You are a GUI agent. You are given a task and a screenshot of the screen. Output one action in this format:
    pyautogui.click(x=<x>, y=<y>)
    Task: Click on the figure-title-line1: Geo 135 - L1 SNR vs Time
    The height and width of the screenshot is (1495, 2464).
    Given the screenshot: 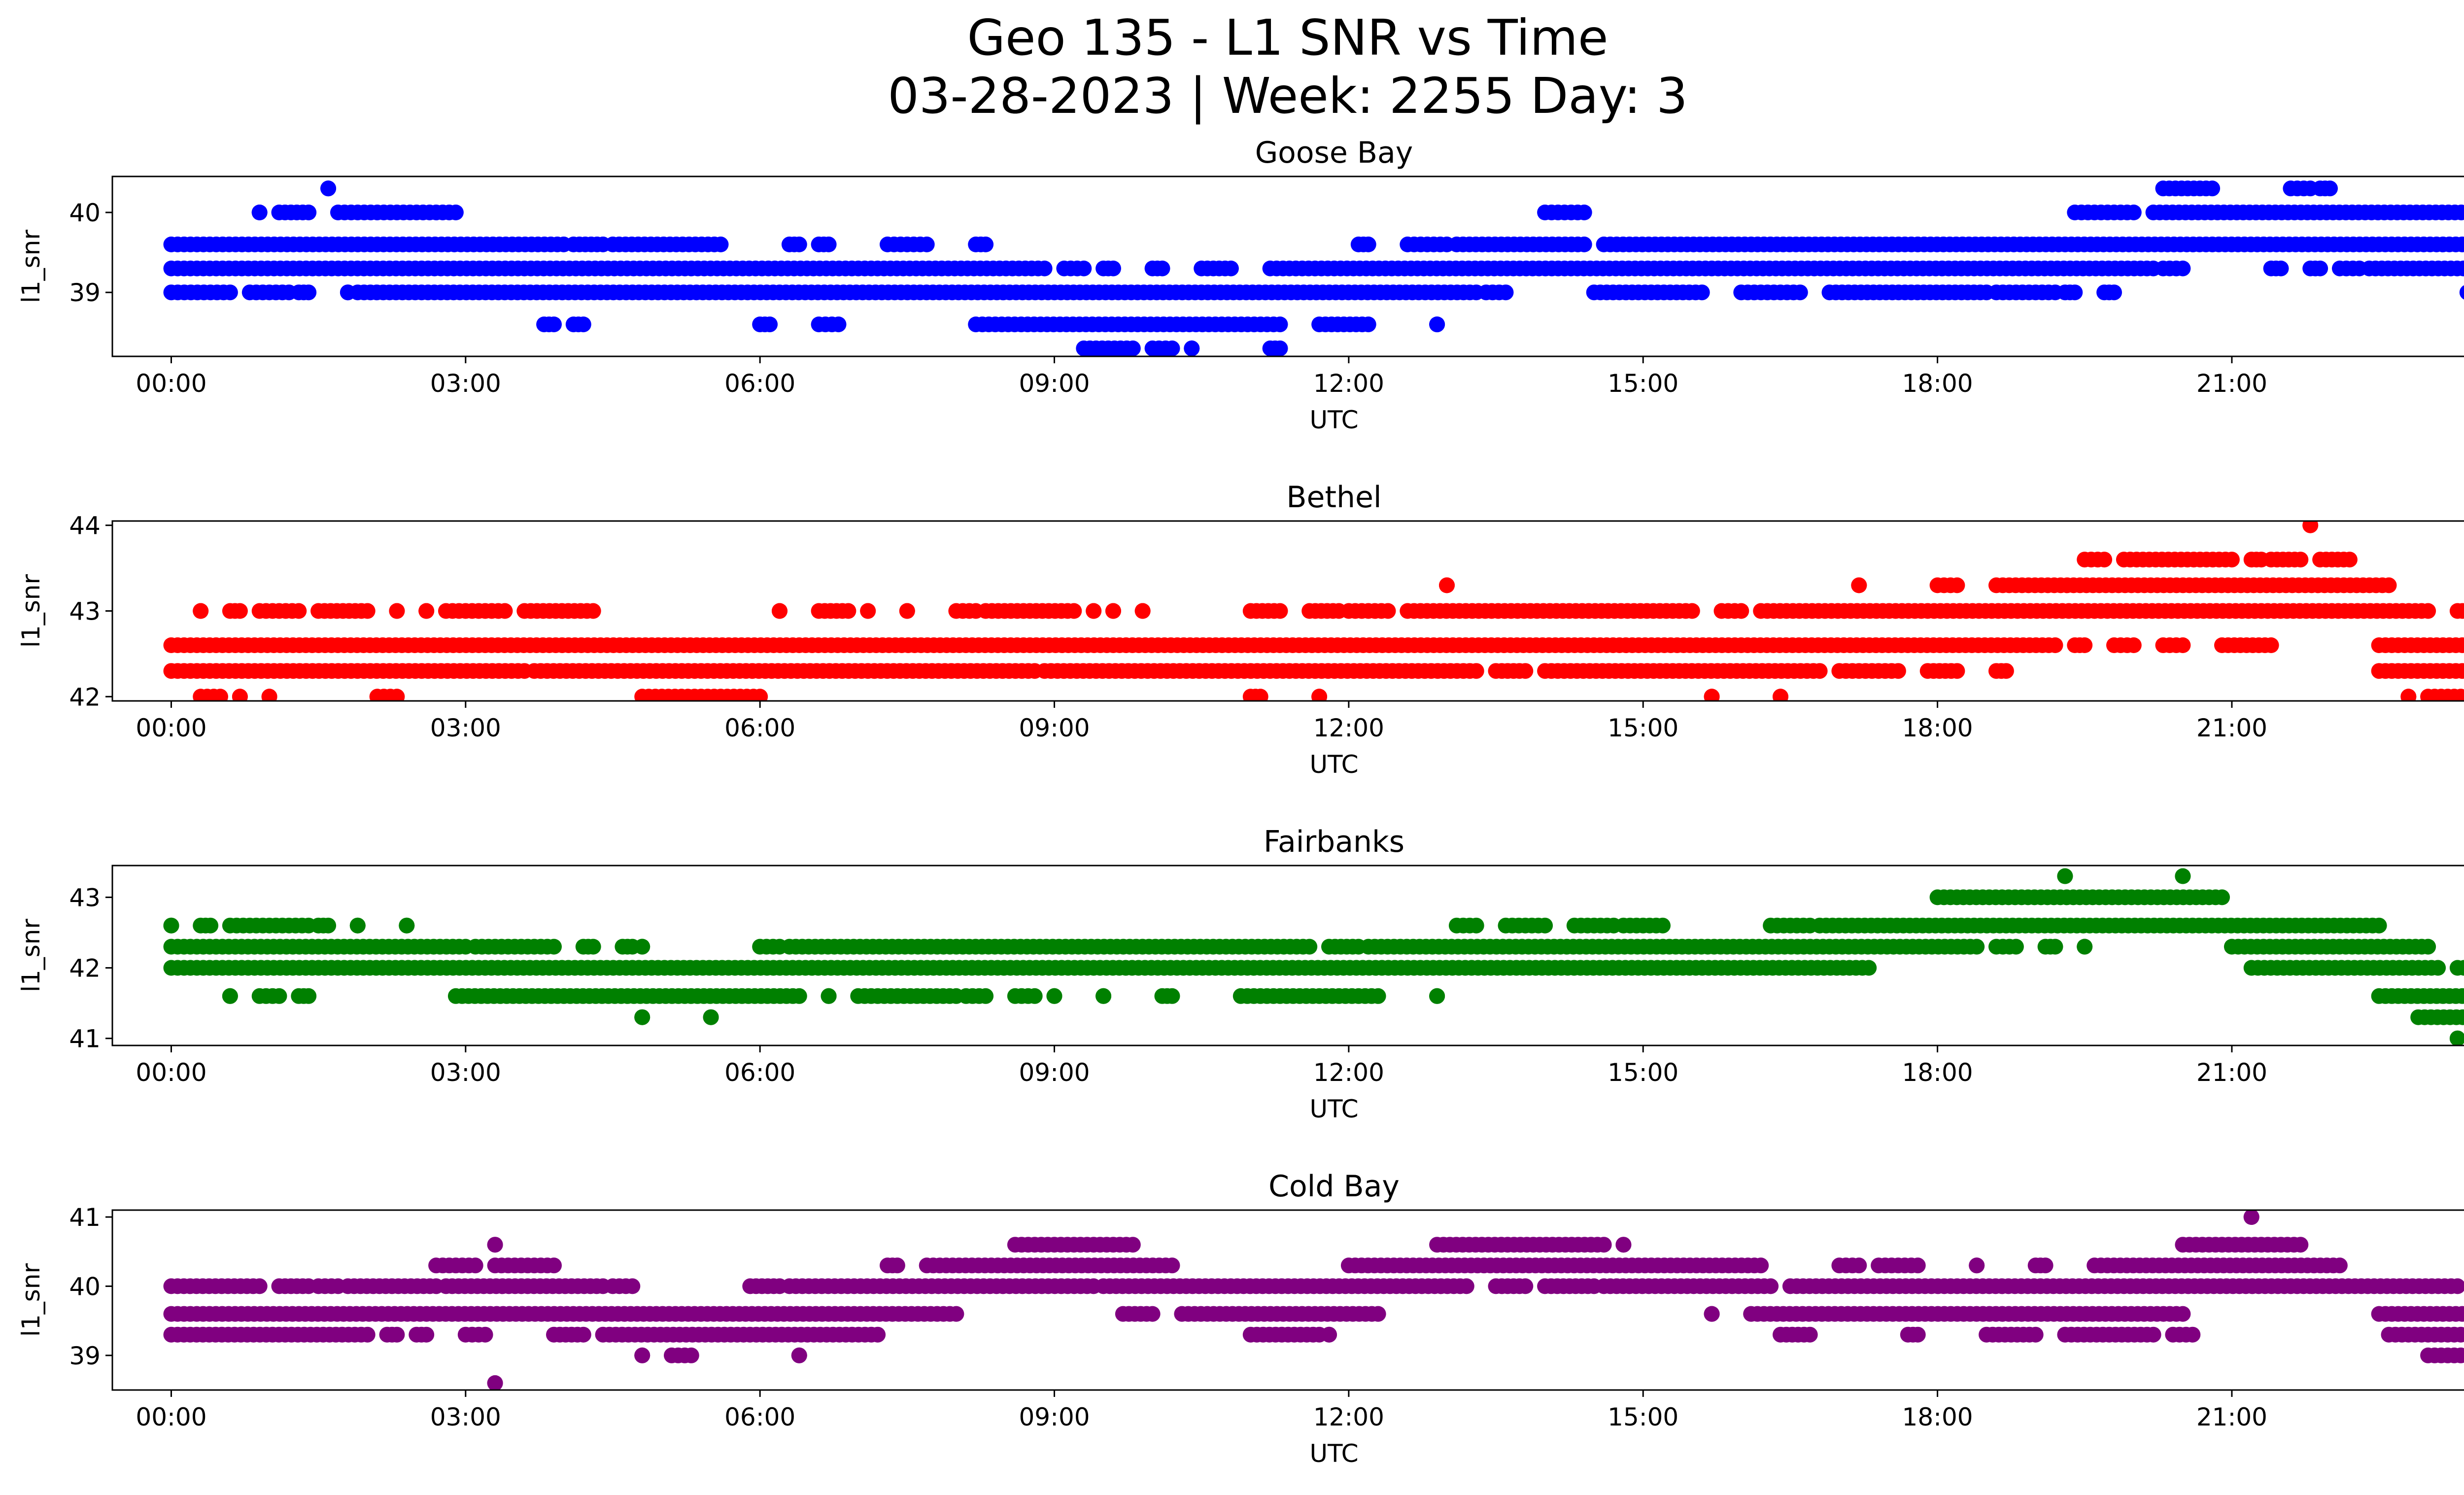 What is the action you would take?
    pyautogui.click(x=1287, y=38)
    